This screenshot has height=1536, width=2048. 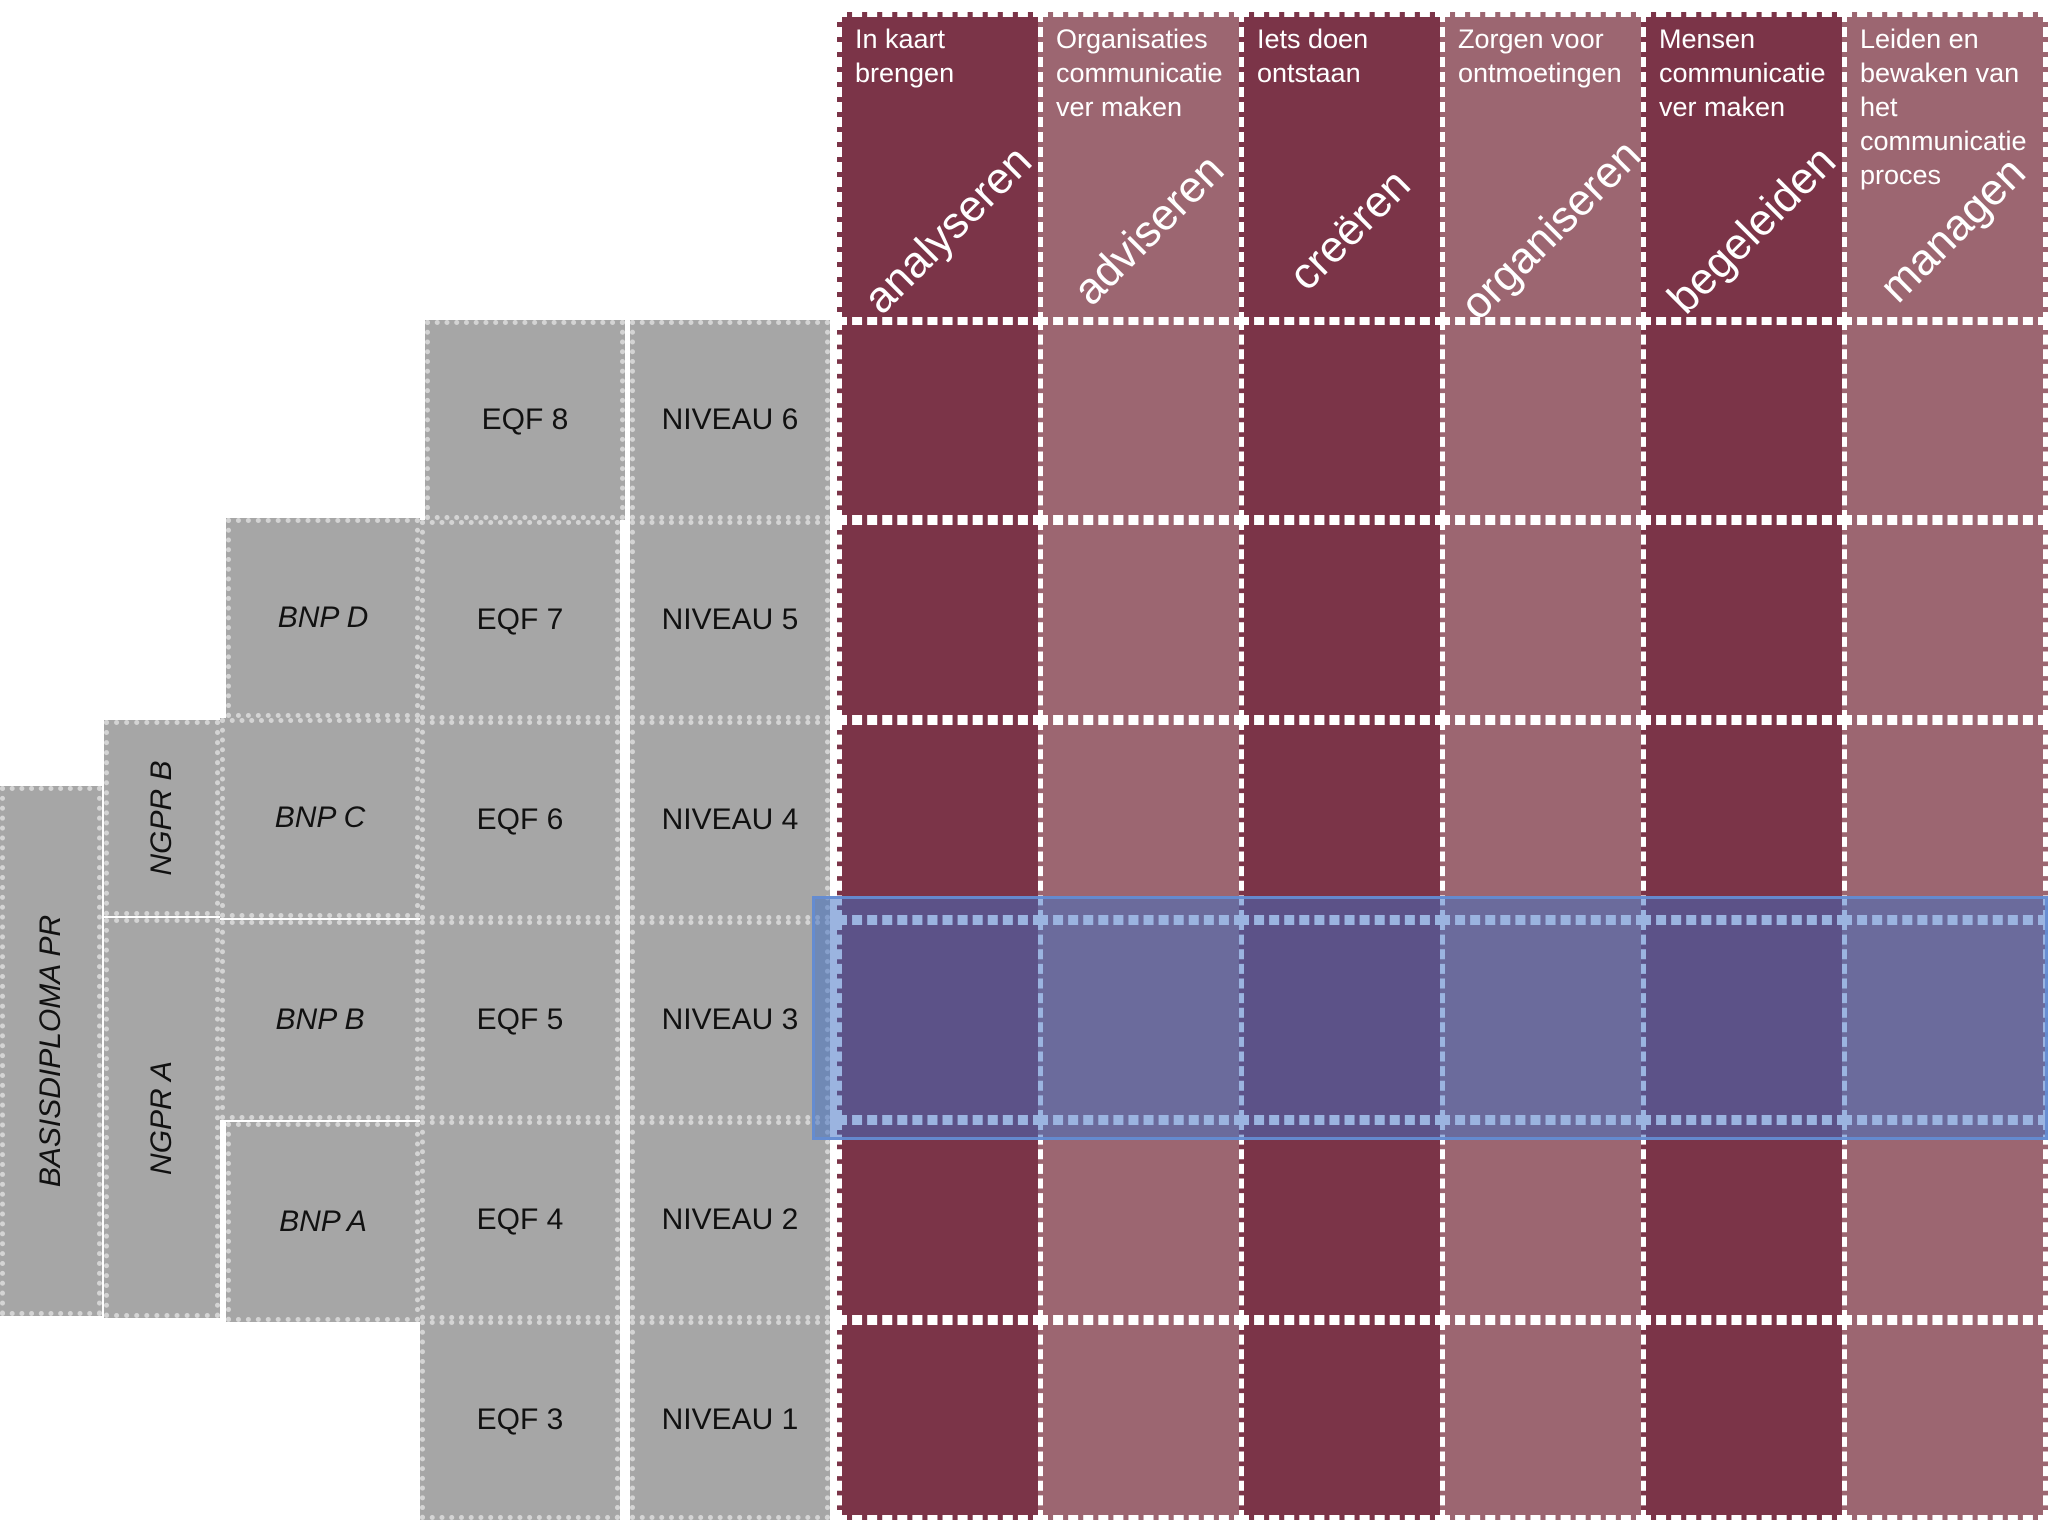 I want to click on column-description: In kaart brengen, so click(x=905, y=56).